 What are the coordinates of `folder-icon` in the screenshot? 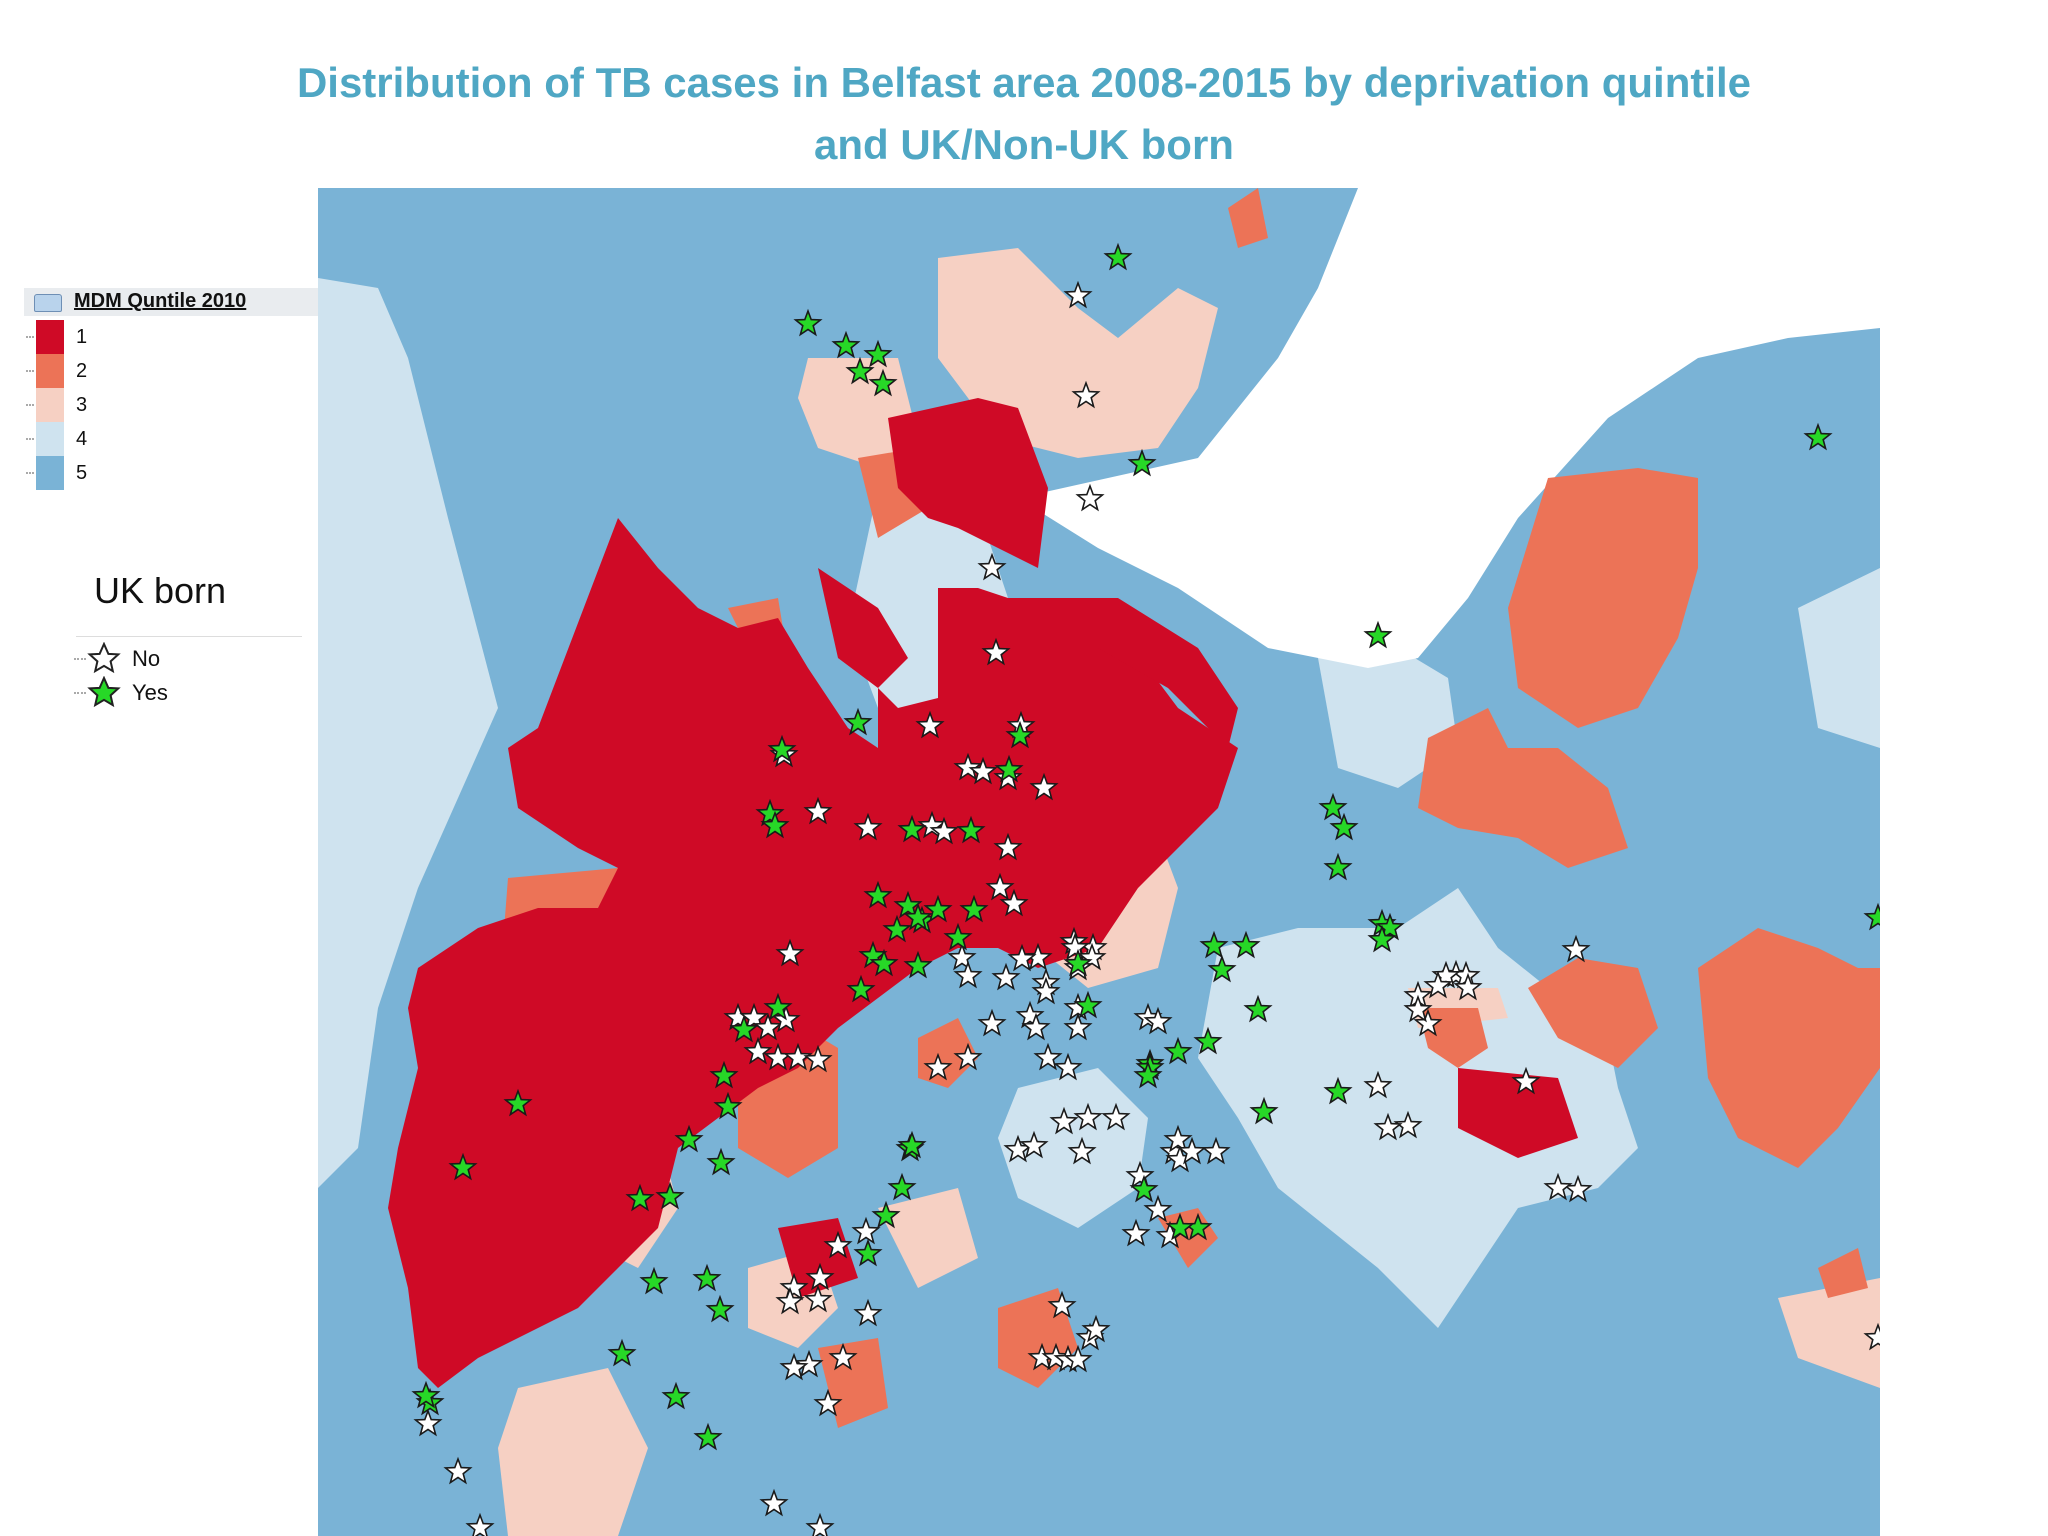 It's located at (48, 303).